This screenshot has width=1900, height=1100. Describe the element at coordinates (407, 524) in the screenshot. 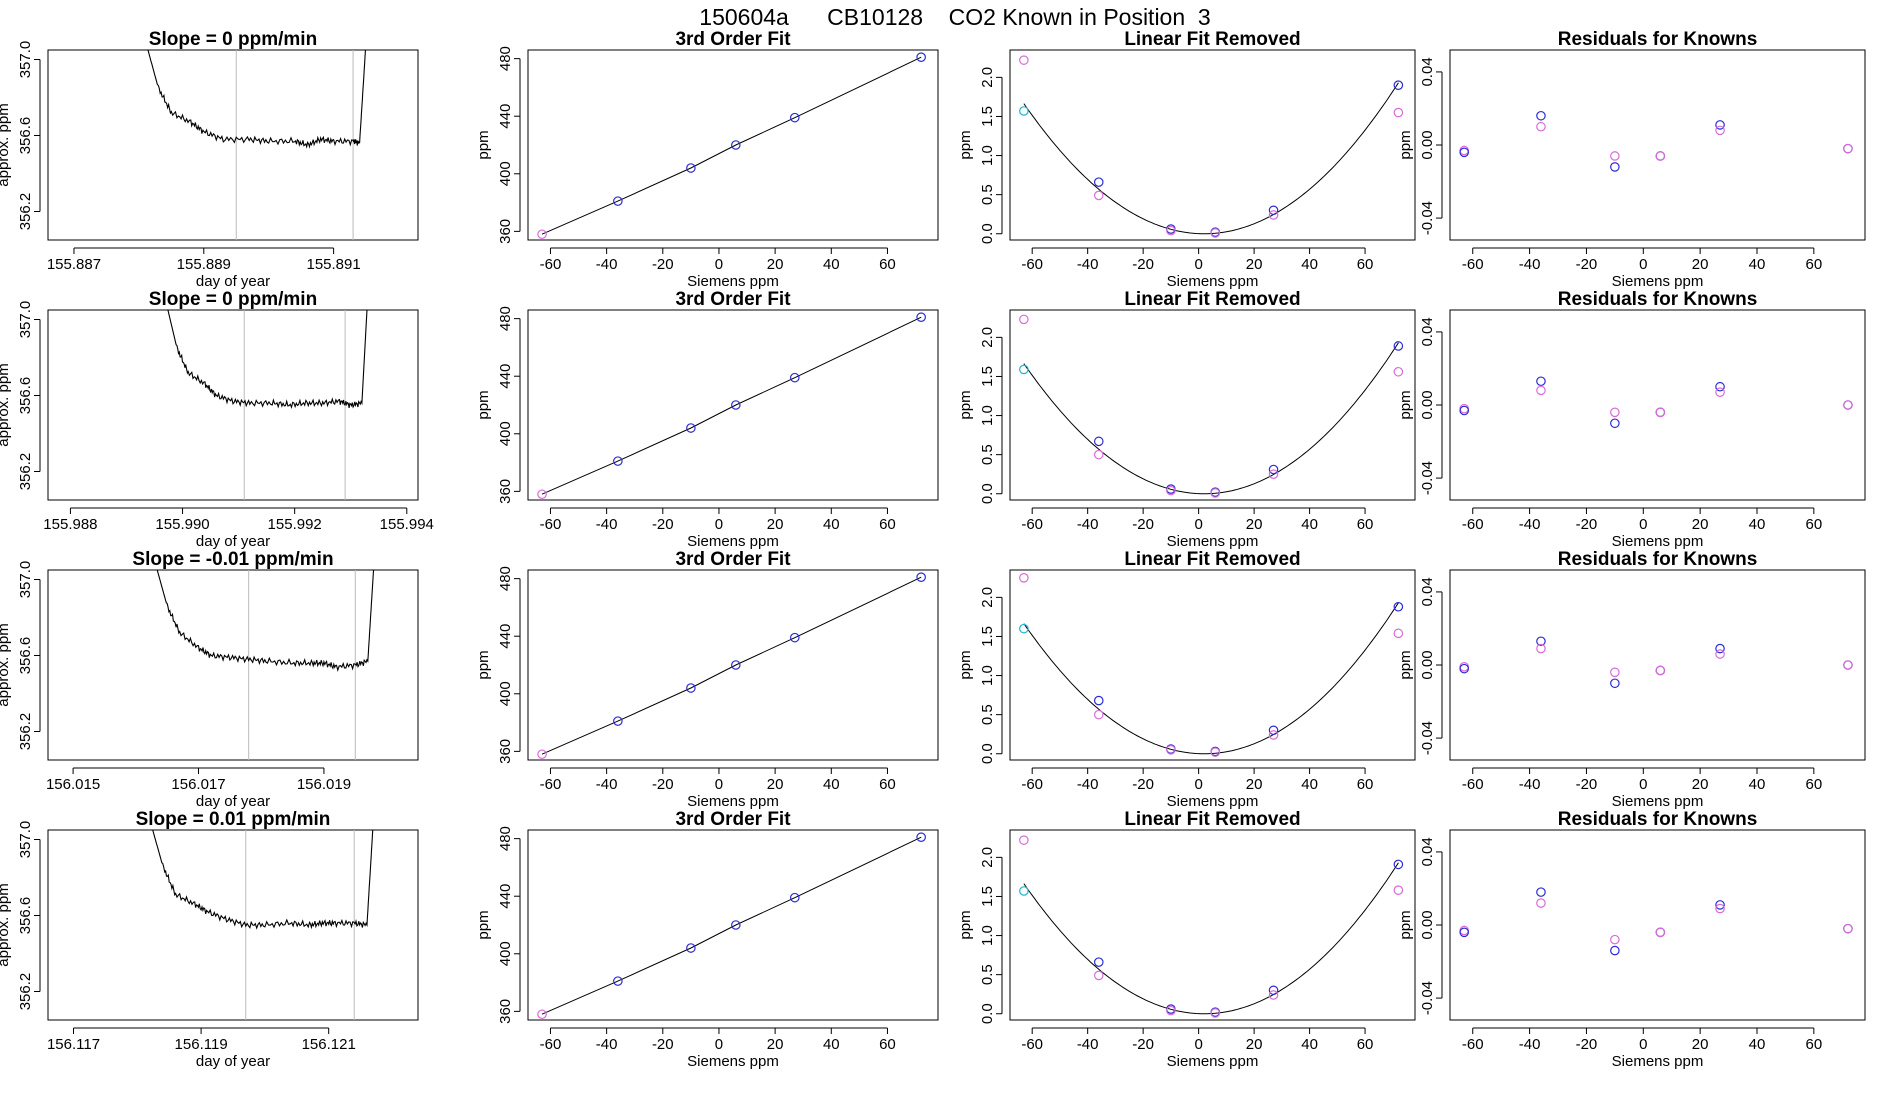

I see `x-tick-label: 155.994` at that location.